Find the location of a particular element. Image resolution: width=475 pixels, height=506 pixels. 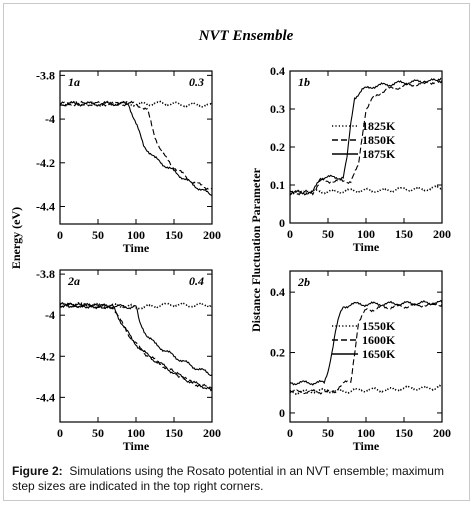

series-line-2b-1650K is located at coordinates (366, 342).